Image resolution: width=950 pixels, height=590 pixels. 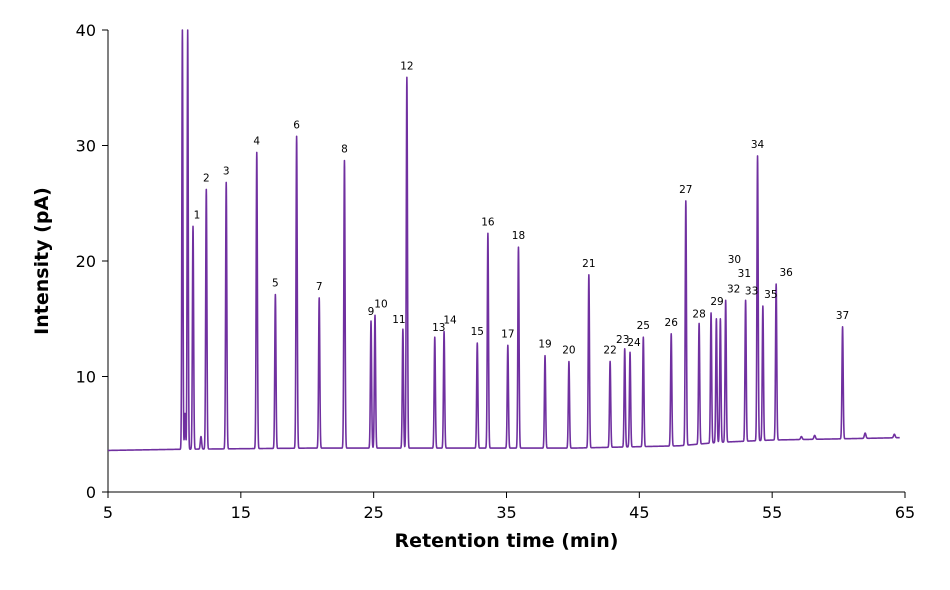 I want to click on peak-label: 31, so click(x=744, y=274).